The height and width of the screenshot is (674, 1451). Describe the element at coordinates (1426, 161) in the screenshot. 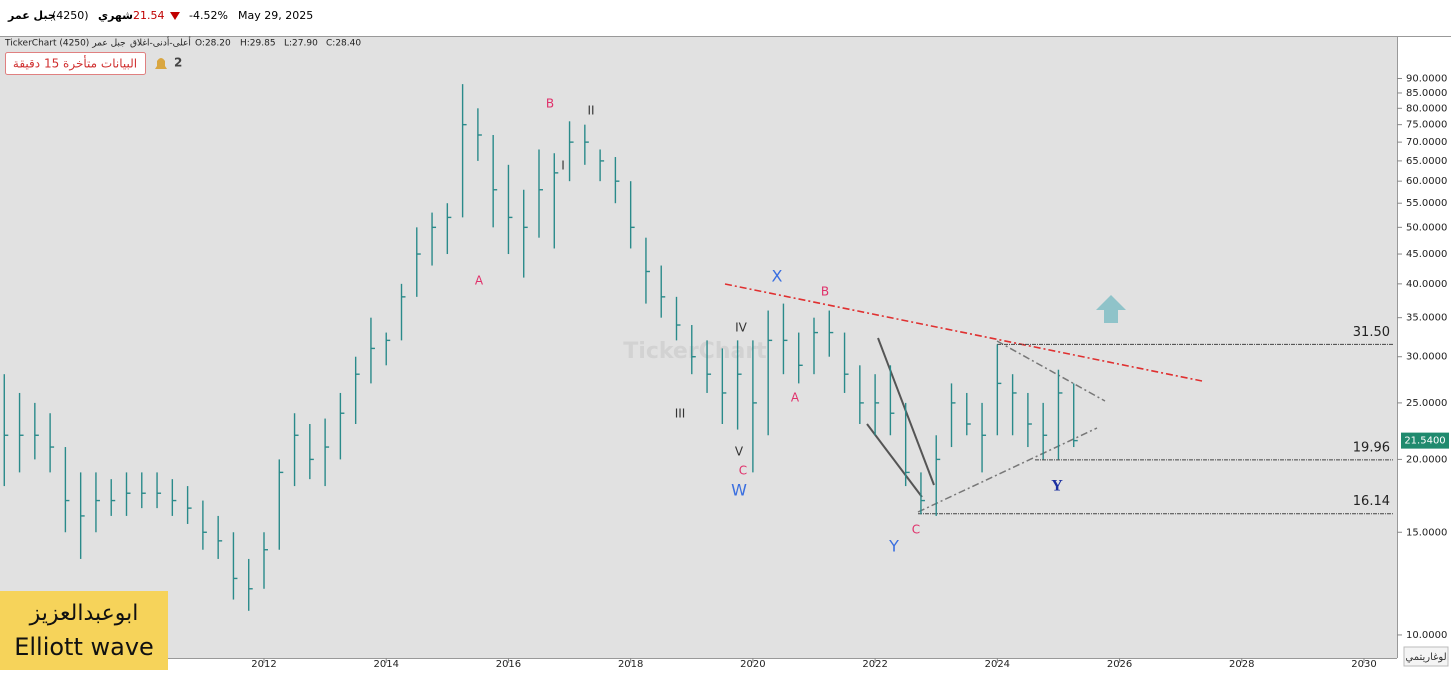

I see `y-tick-label: 65.0000` at that location.